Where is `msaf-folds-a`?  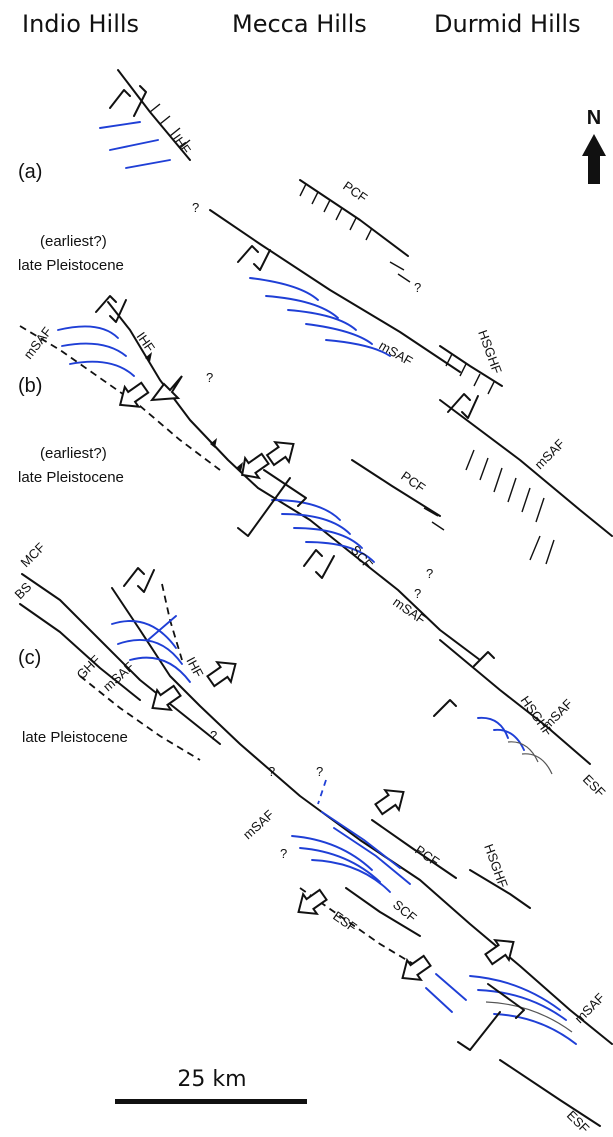 msaf-folds-a is located at coordinates (320, 317).